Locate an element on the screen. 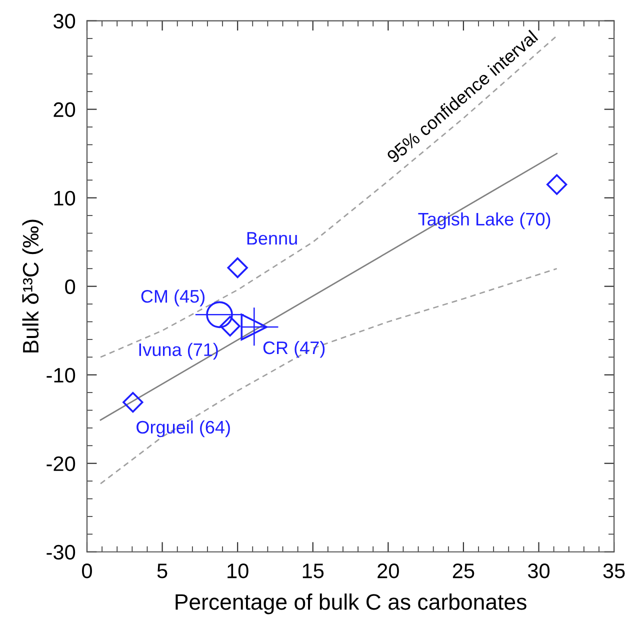 Image resolution: width=635 pixels, height=630 pixels. y-tick-label: -20 is located at coordinates (61, 464).